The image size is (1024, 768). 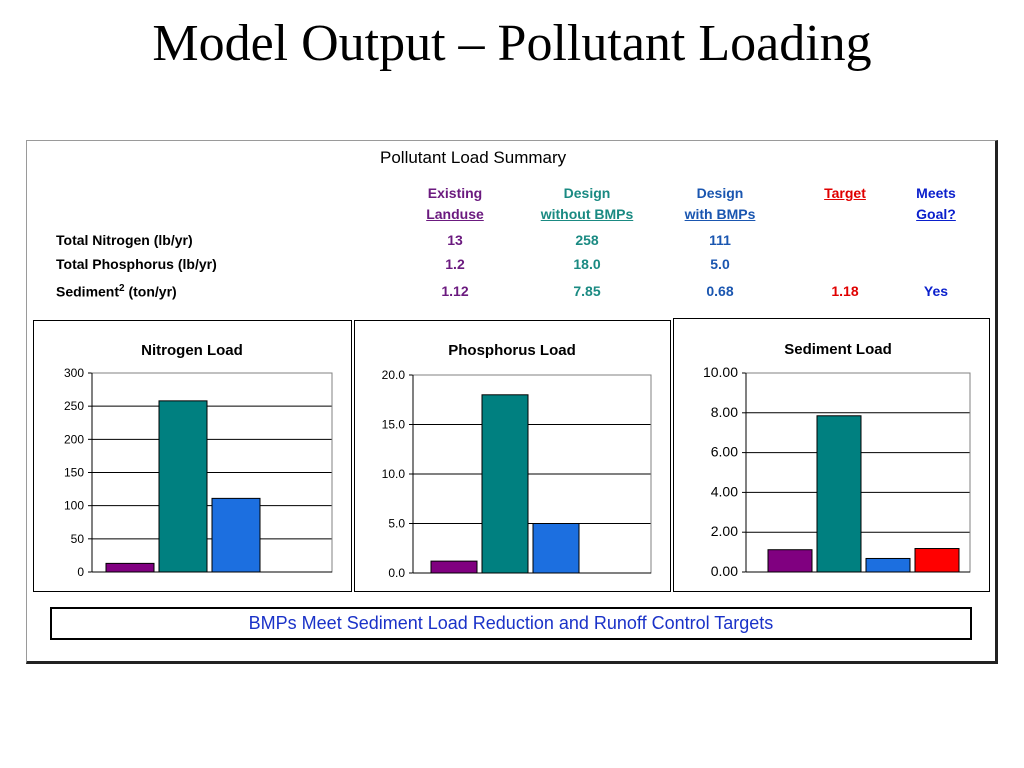 I want to click on phosphorus-y-tick-label: 10.0, so click(x=394, y=474).